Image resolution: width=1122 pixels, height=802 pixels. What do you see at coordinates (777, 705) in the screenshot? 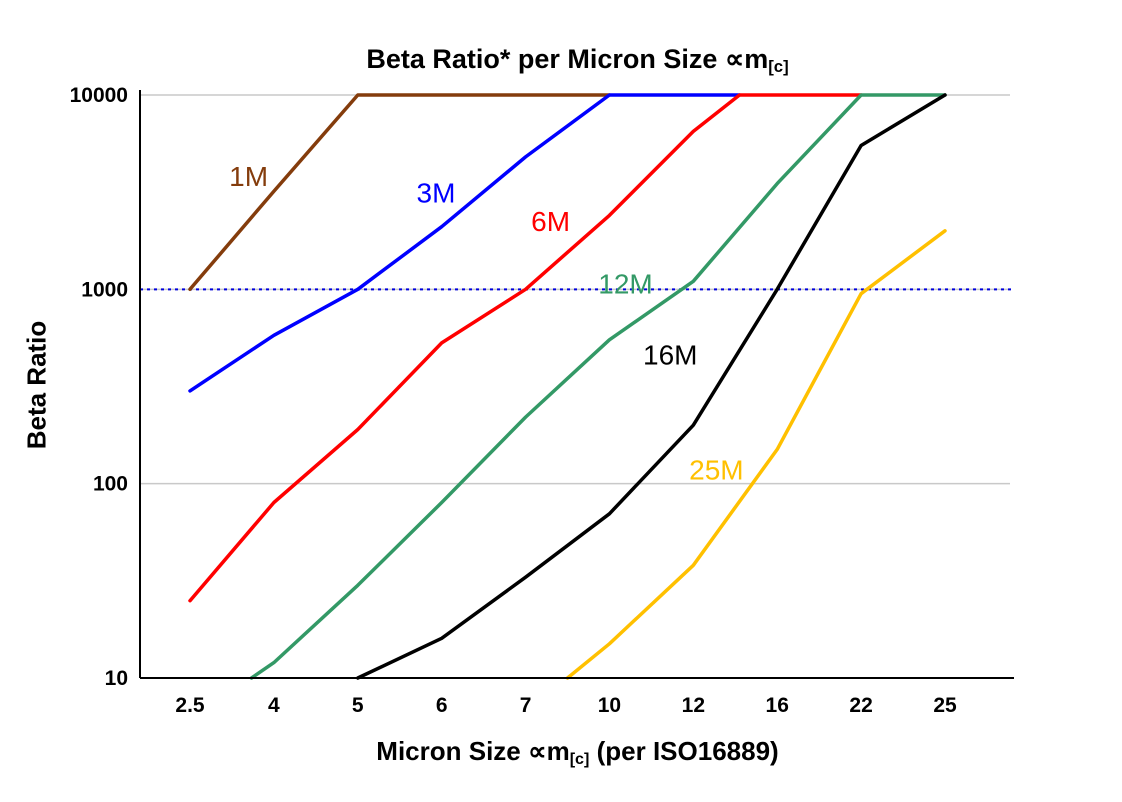
I see `x-tick-label-16: 16` at bounding box center [777, 705].